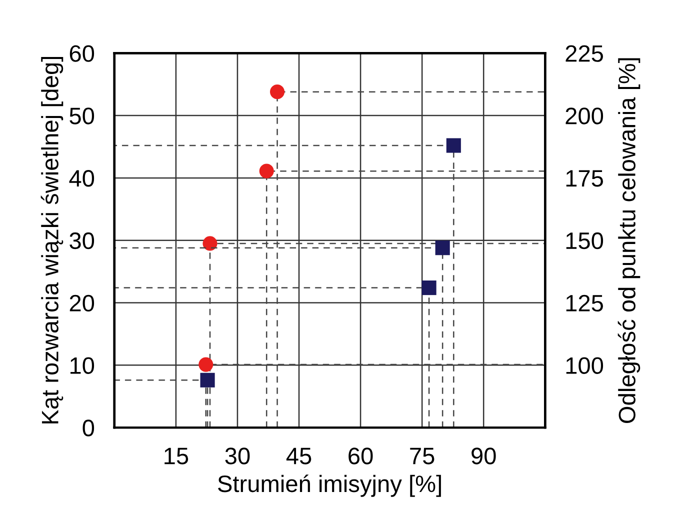 This screenshot has height=506, width=673. What do you see at coordinates (584, 53) in the screenshot?
I see `y2-tick-label: 225` at bounding box center [584, 53].